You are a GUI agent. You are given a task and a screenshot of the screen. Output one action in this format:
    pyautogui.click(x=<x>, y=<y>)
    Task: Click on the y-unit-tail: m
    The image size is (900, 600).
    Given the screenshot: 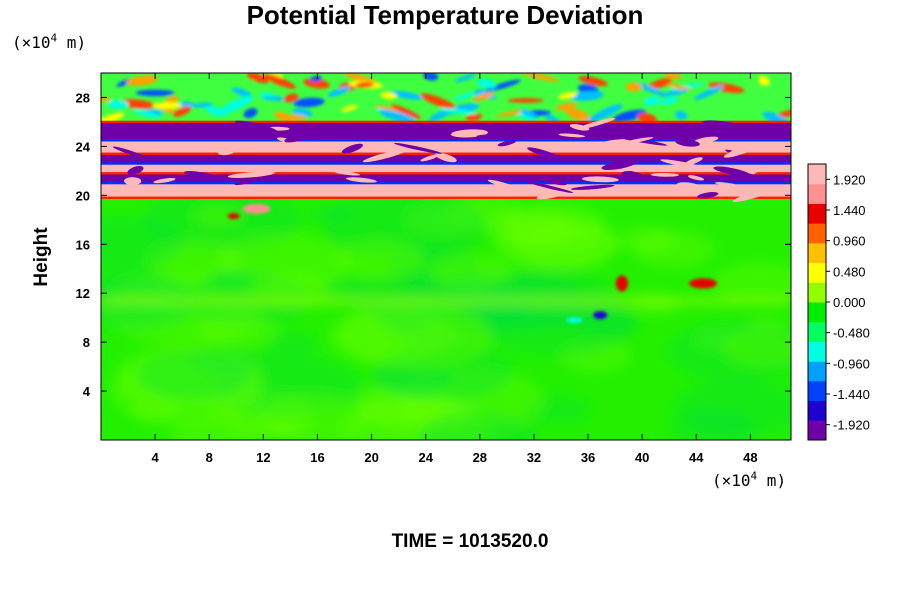 What is the action you would take?
    pyautogui.click(x=67, y=42)
    